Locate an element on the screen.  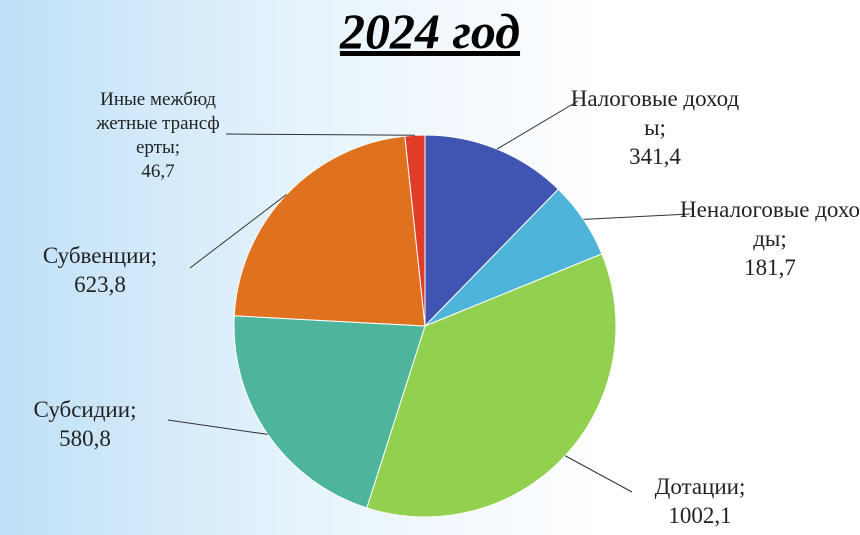
category-name: Налоговые доходы is located at coordinates (655, 113).